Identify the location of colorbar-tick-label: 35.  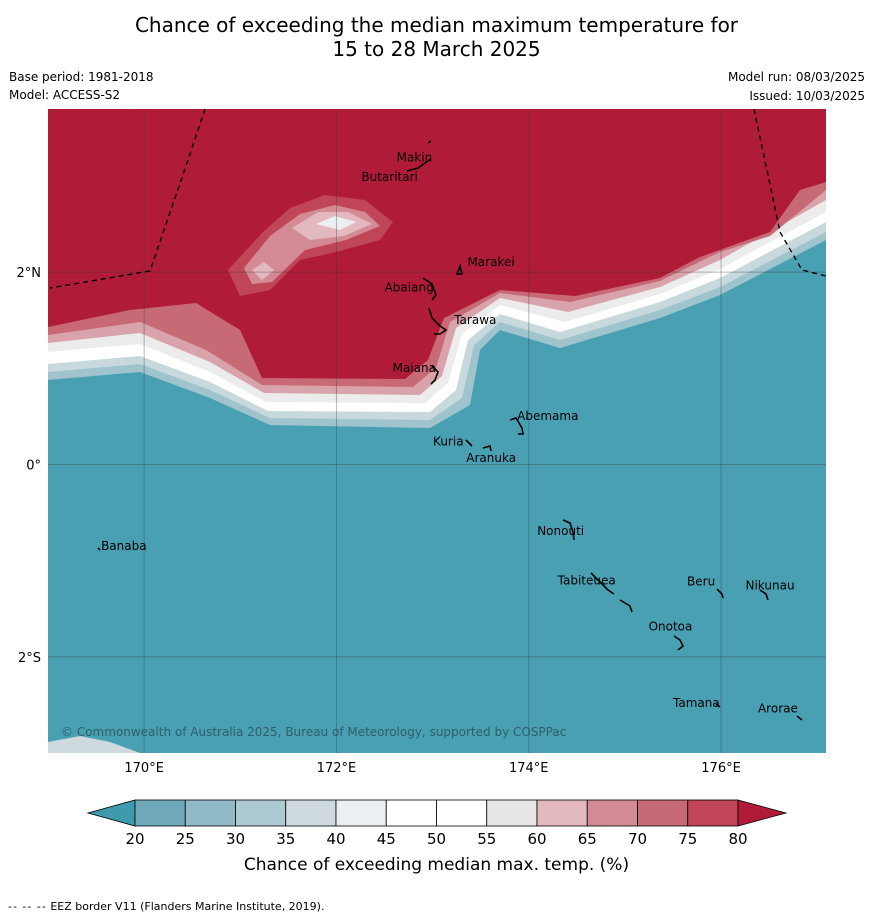
(285, 839).